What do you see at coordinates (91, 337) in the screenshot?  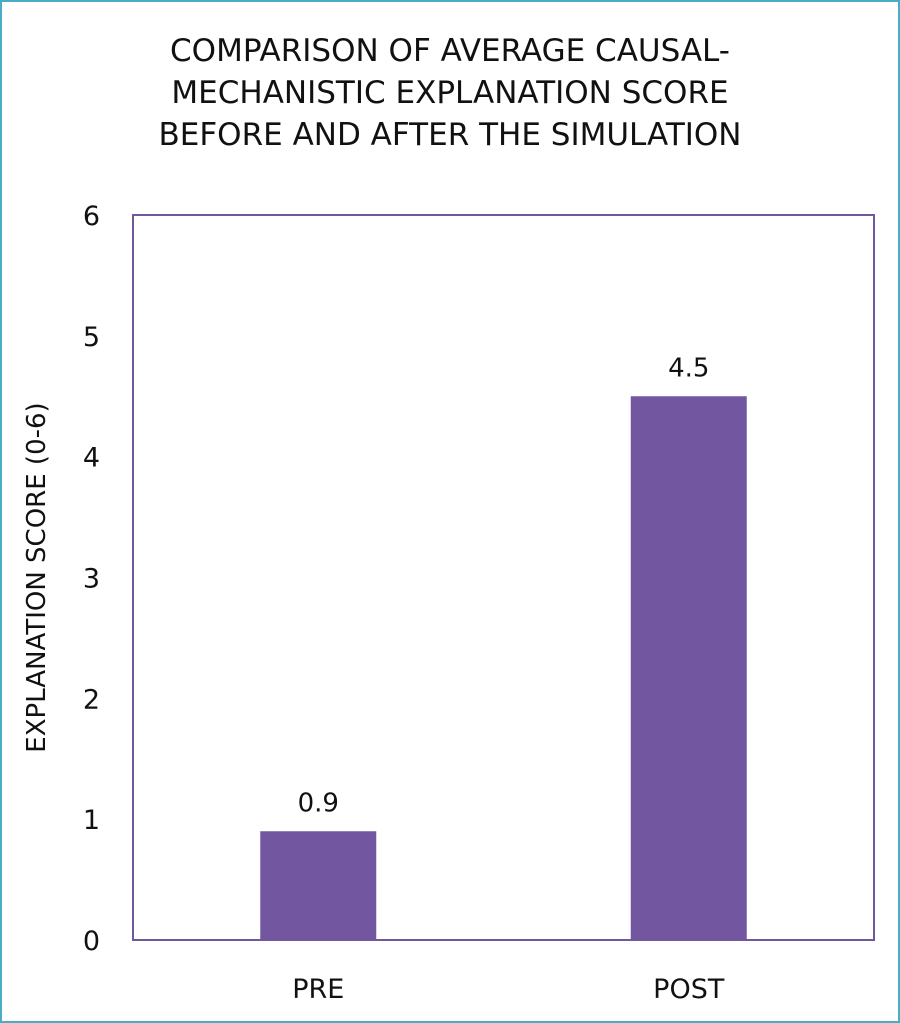 I see `y-tick-label: 5` at bounding box center [91, 337].